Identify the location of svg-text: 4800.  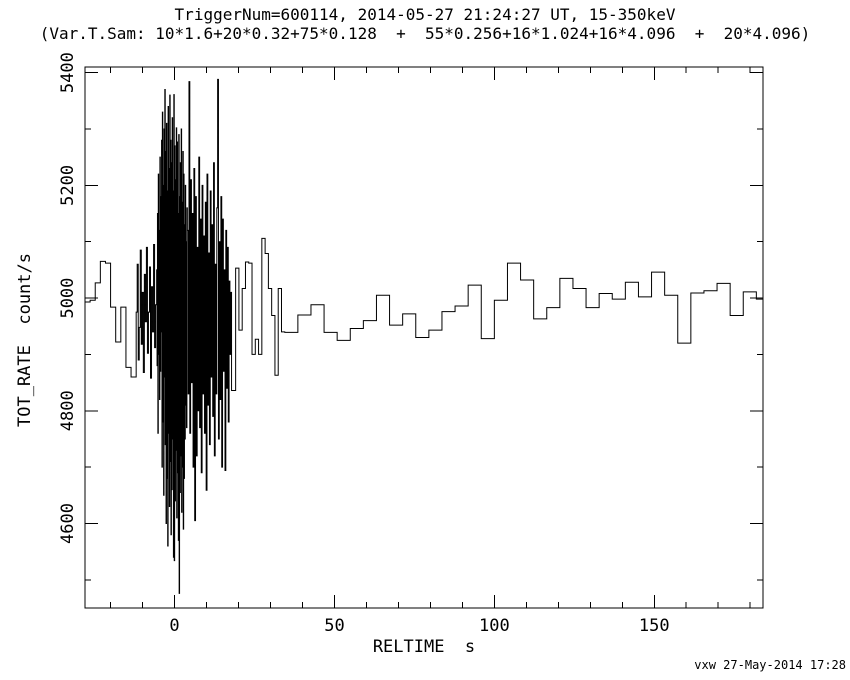
(68, 410).